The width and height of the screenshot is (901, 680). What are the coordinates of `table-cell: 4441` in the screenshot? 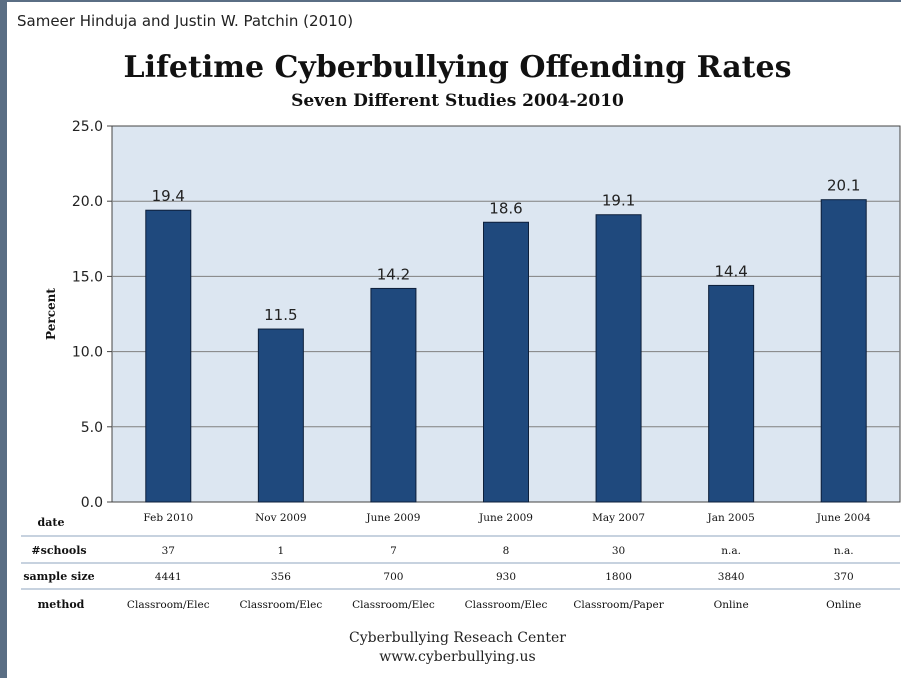 It's located at (168, 577).